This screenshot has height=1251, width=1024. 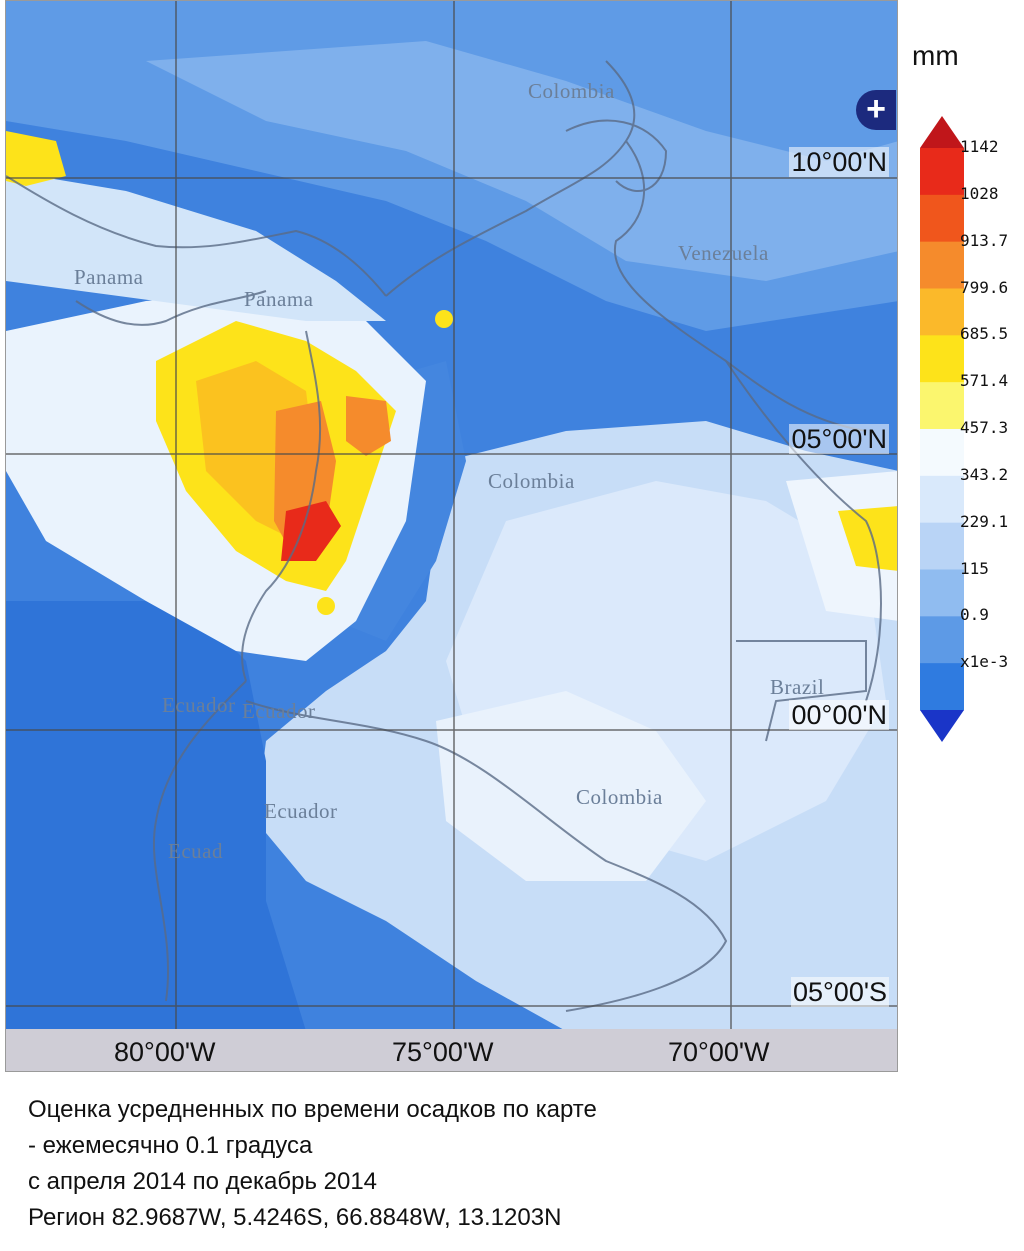 What do you see at coordinates (979, 193) in the screenshot?
I see `legend-tick-label: 1028` at bounding box center [979, 193].